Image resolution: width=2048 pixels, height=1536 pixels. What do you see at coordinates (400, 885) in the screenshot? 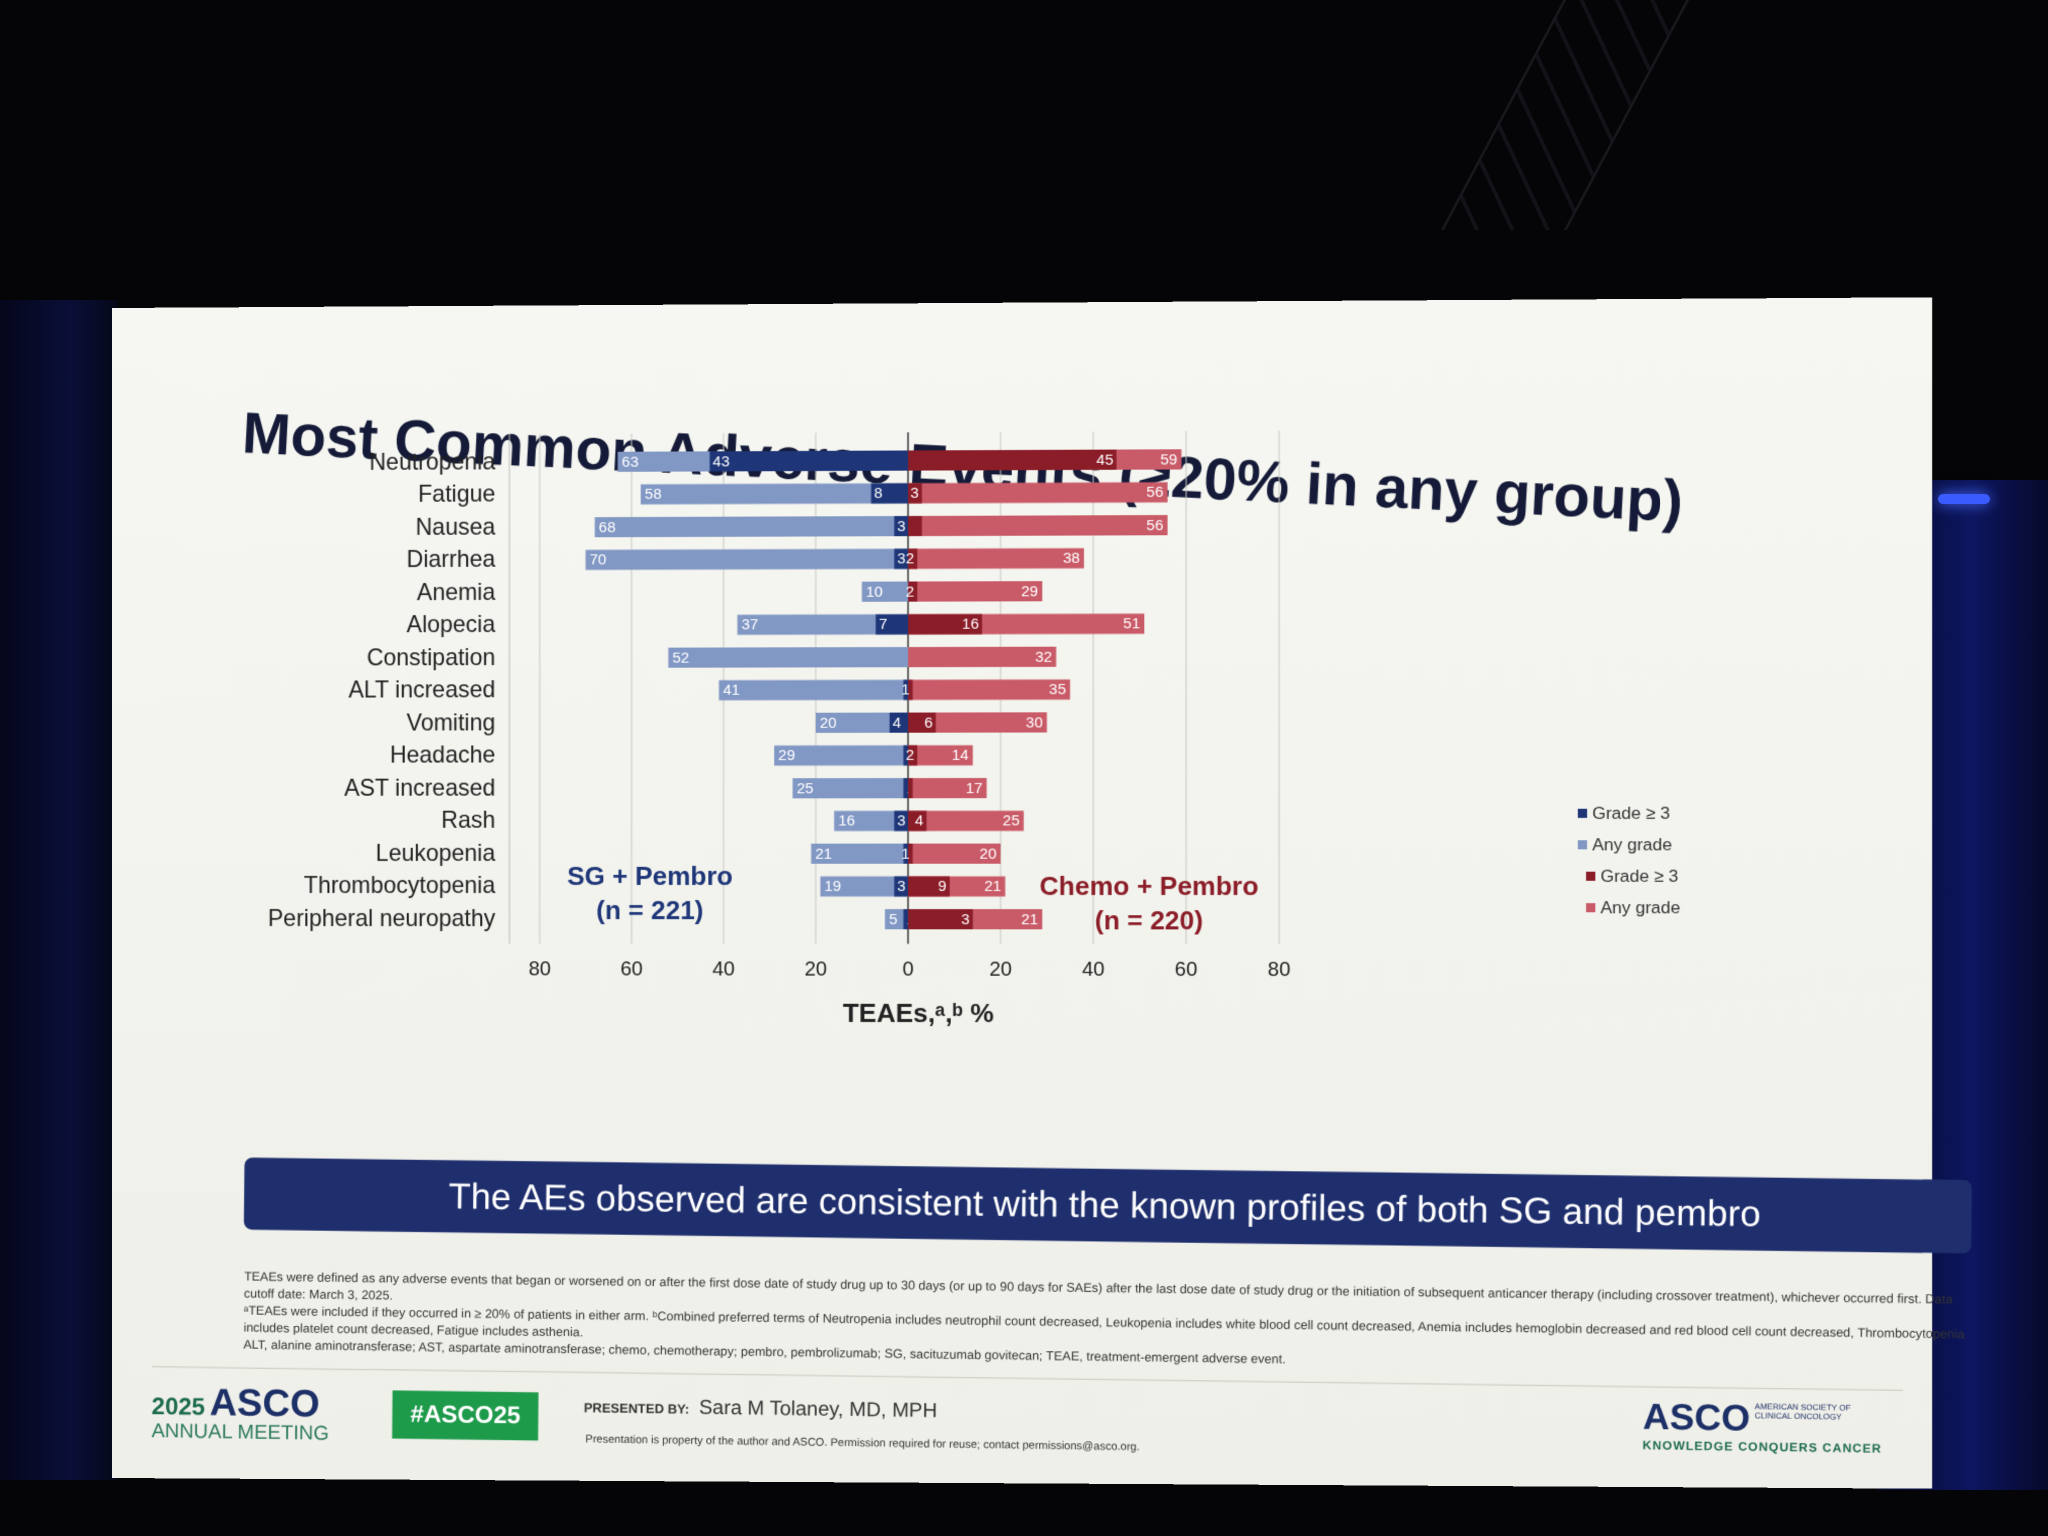
I see `category-label: Thrombocytopenia` at bounding box center [400, 885].